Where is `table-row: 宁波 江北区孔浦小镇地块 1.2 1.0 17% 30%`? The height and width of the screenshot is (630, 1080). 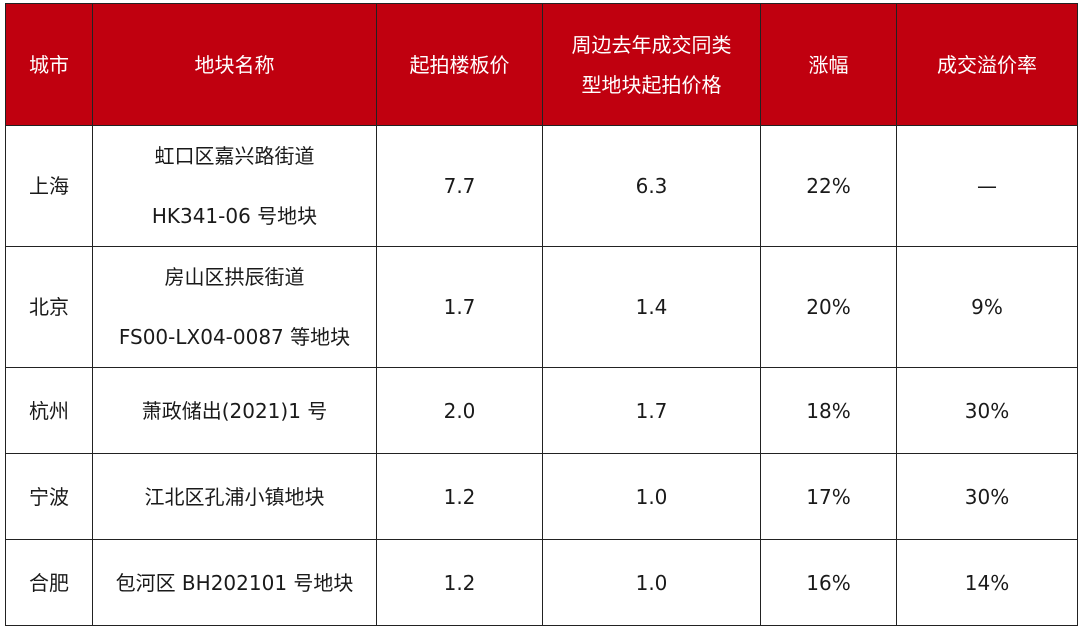 table-row: 宁波 江北区孔浦小镇地块 1.2 1.0 17% 30% is located at coordinates (541, 496).